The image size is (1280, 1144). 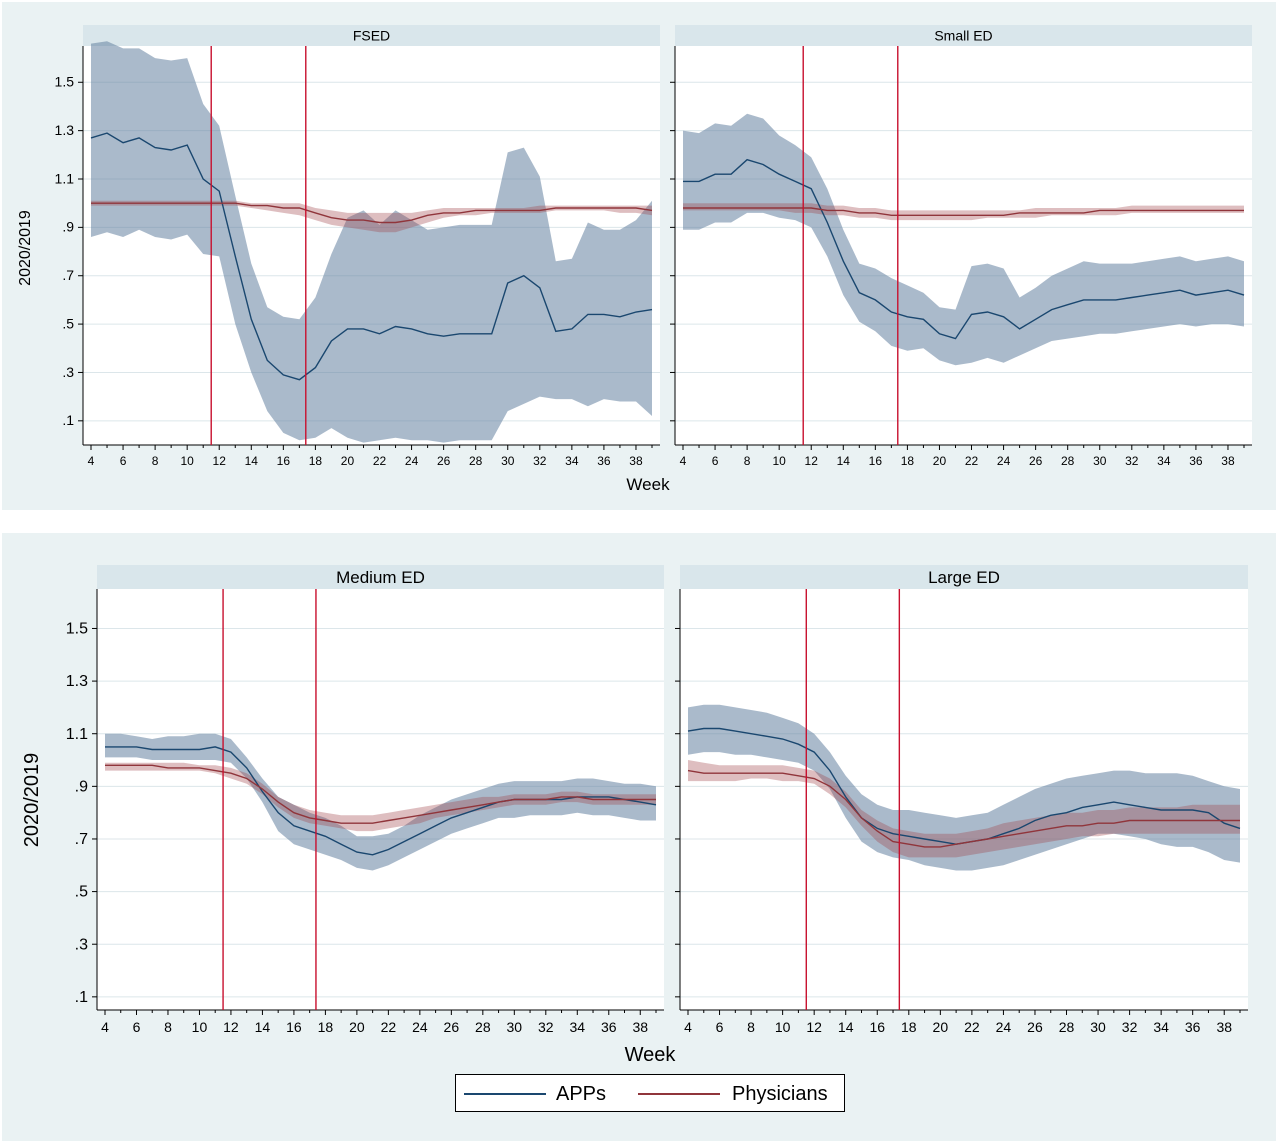 What do you see at coordinates (581, 1094) in the screenshot?
I see `legend-label-apps: APPs` at bounding box center [581, 1094].